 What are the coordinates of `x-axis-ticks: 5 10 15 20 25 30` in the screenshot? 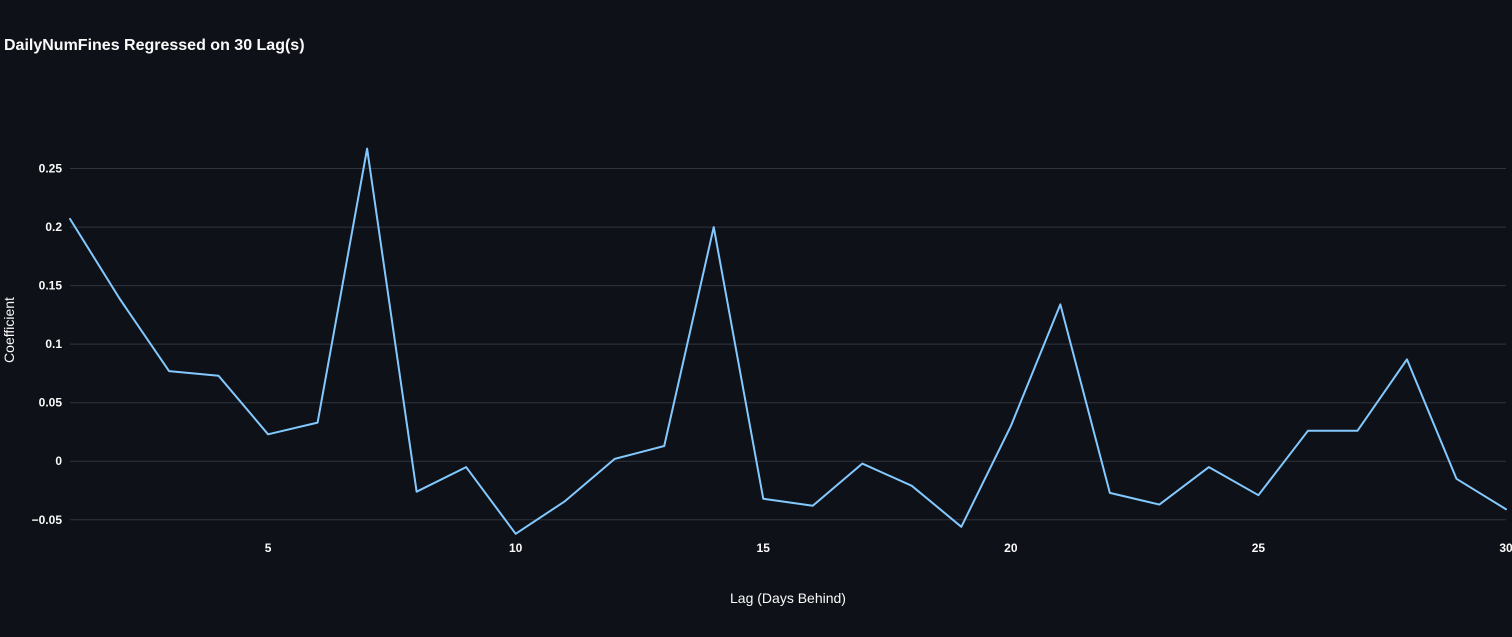 It's located at (888, 548).